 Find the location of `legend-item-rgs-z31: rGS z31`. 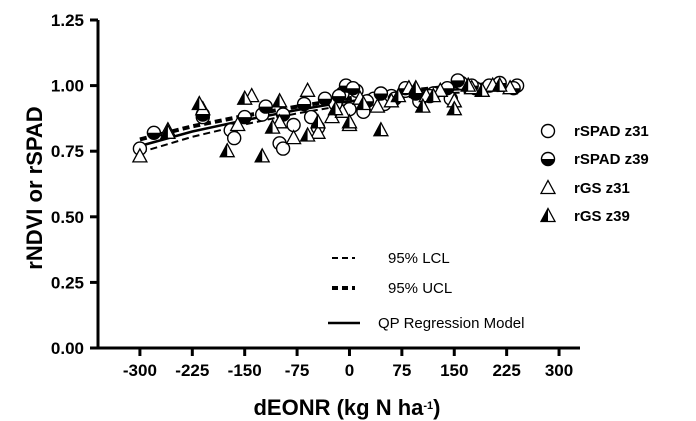

legend-item-rgs-z31: rGS z31 is located at coordinates (584, 188).